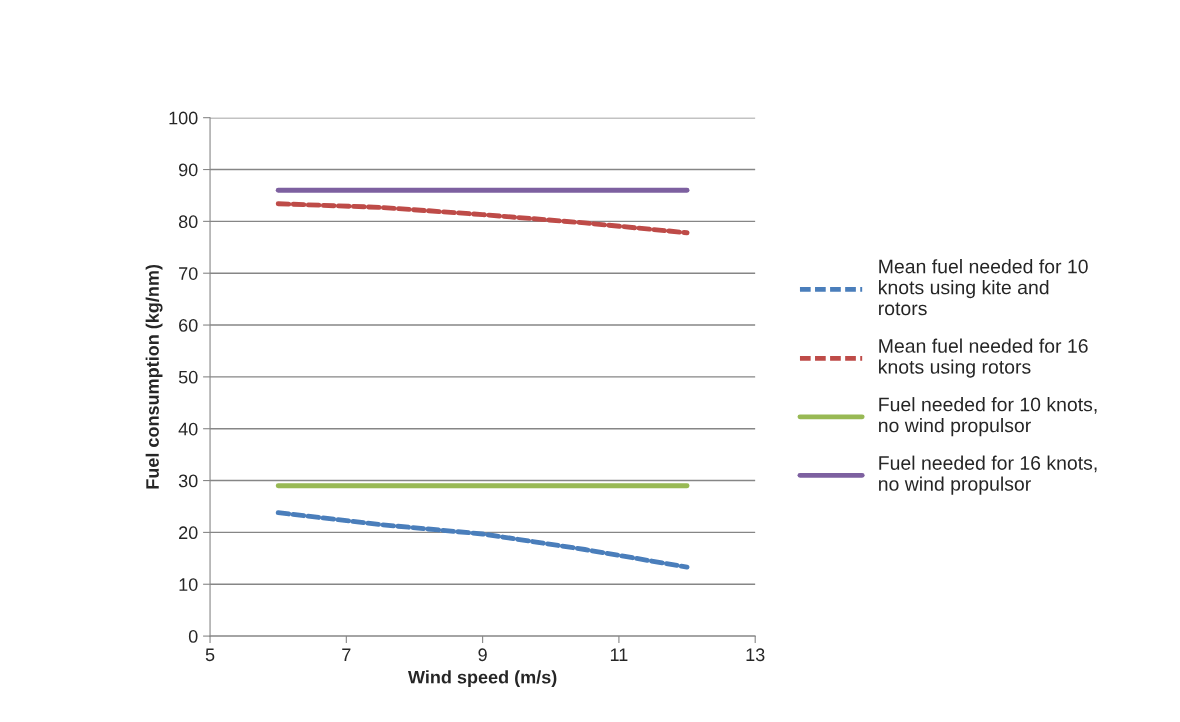 The image size is (1180, 722). Describe the element at coordinates (983, 287) in the screenshot. I see `legend-label: Mean fuel needed for 10 knots using kite and rotors` at that location.